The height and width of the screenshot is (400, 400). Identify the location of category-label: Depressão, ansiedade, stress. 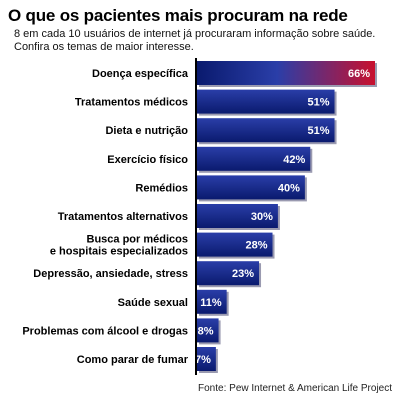
(110, 274).